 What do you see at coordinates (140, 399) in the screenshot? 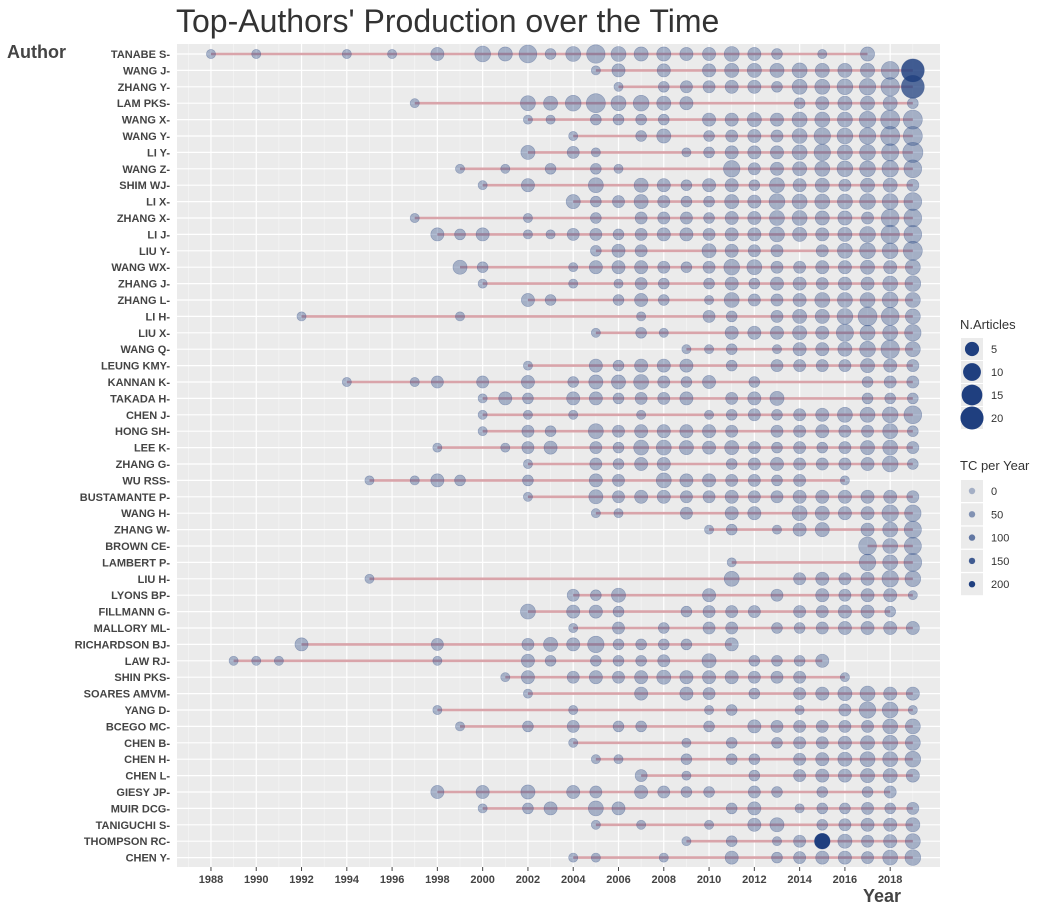
I see `author-label: TAKADA H-` at bounding box center [140, 399].